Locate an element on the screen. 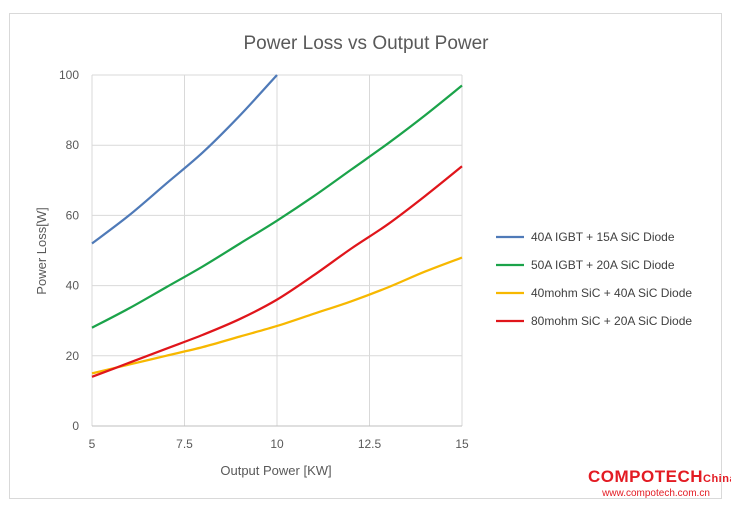 Image resolution: width=731 pixels, height=507 pixels. y-tick-label: 60 is located at coordinates (73, 215).